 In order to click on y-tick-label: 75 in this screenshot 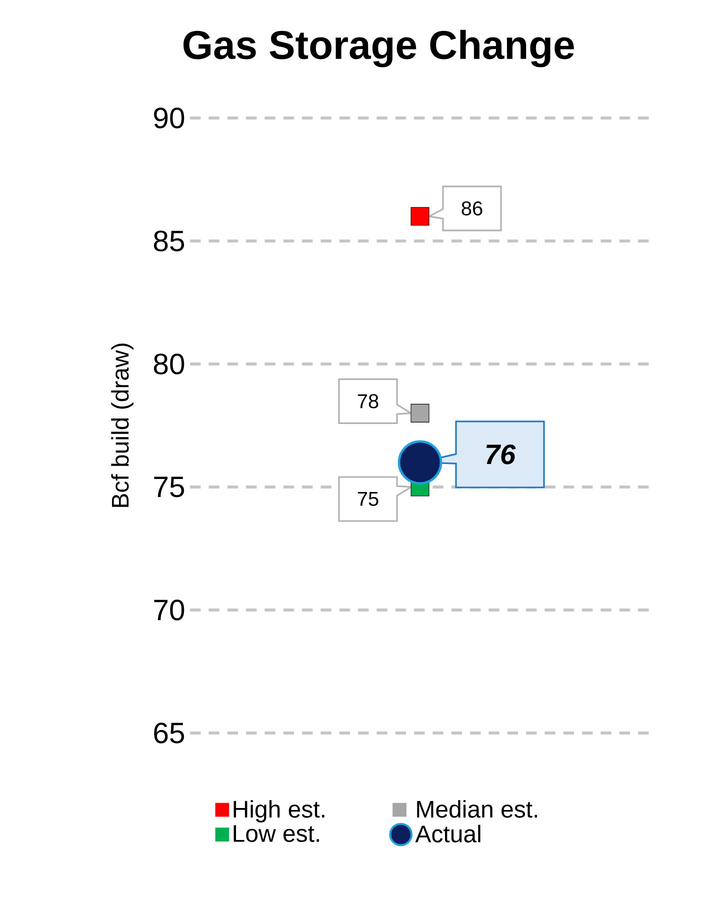, I will do `click(169, 487)`.